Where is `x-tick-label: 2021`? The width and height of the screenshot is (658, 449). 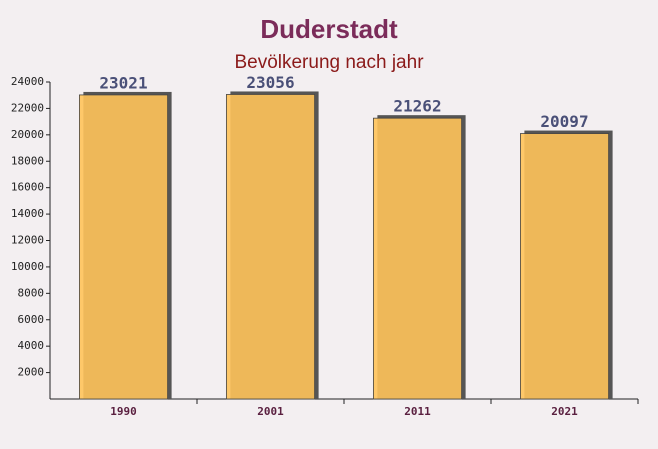
x-tick-label: 2021 is located at coordinates (564, 411).